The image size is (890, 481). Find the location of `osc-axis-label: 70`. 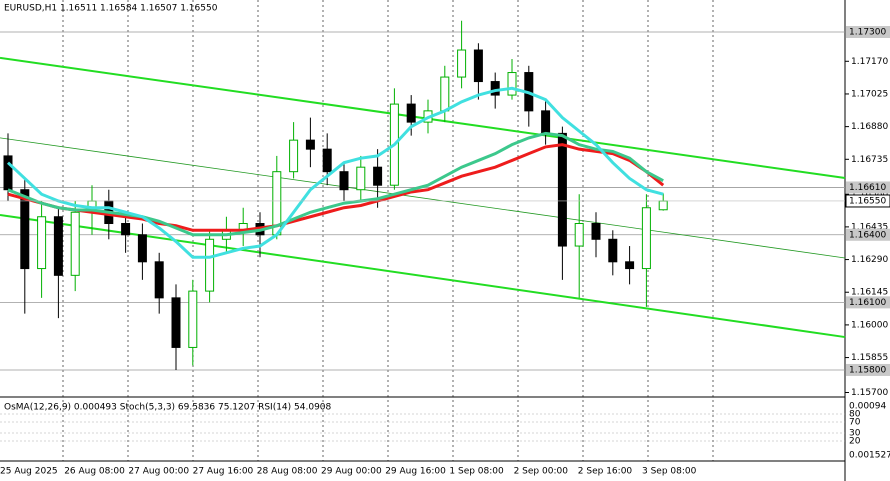

osc-axis-label: 70 is located at coordinates (855, 423).